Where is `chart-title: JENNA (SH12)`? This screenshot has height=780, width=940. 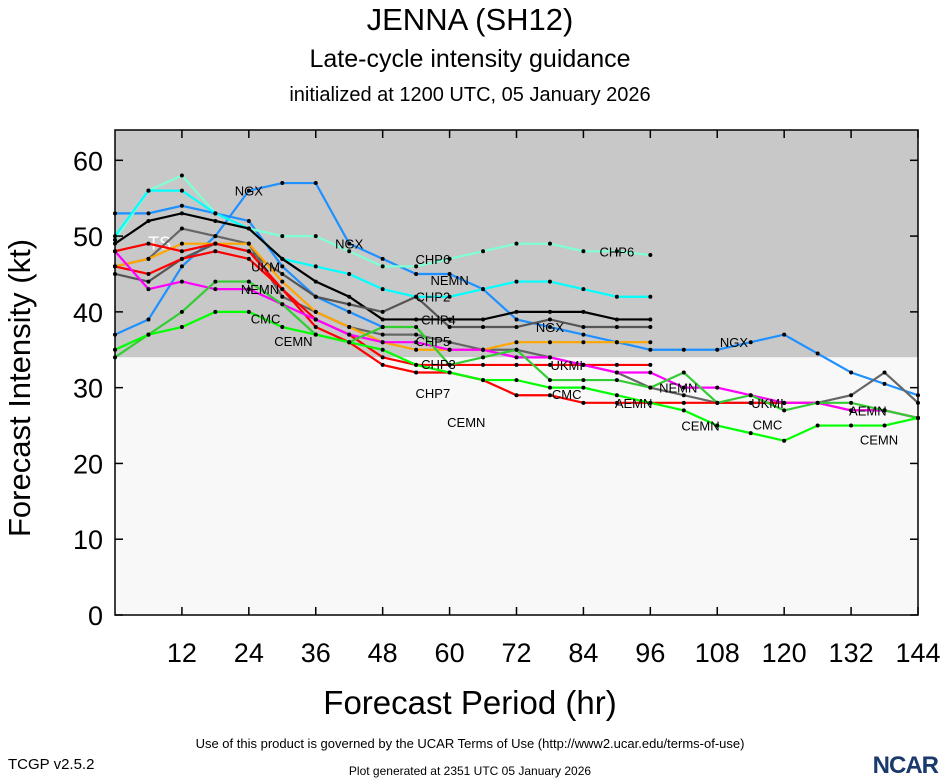
chart-title: JENNA (SH12) is located at coordinates (470, 19).